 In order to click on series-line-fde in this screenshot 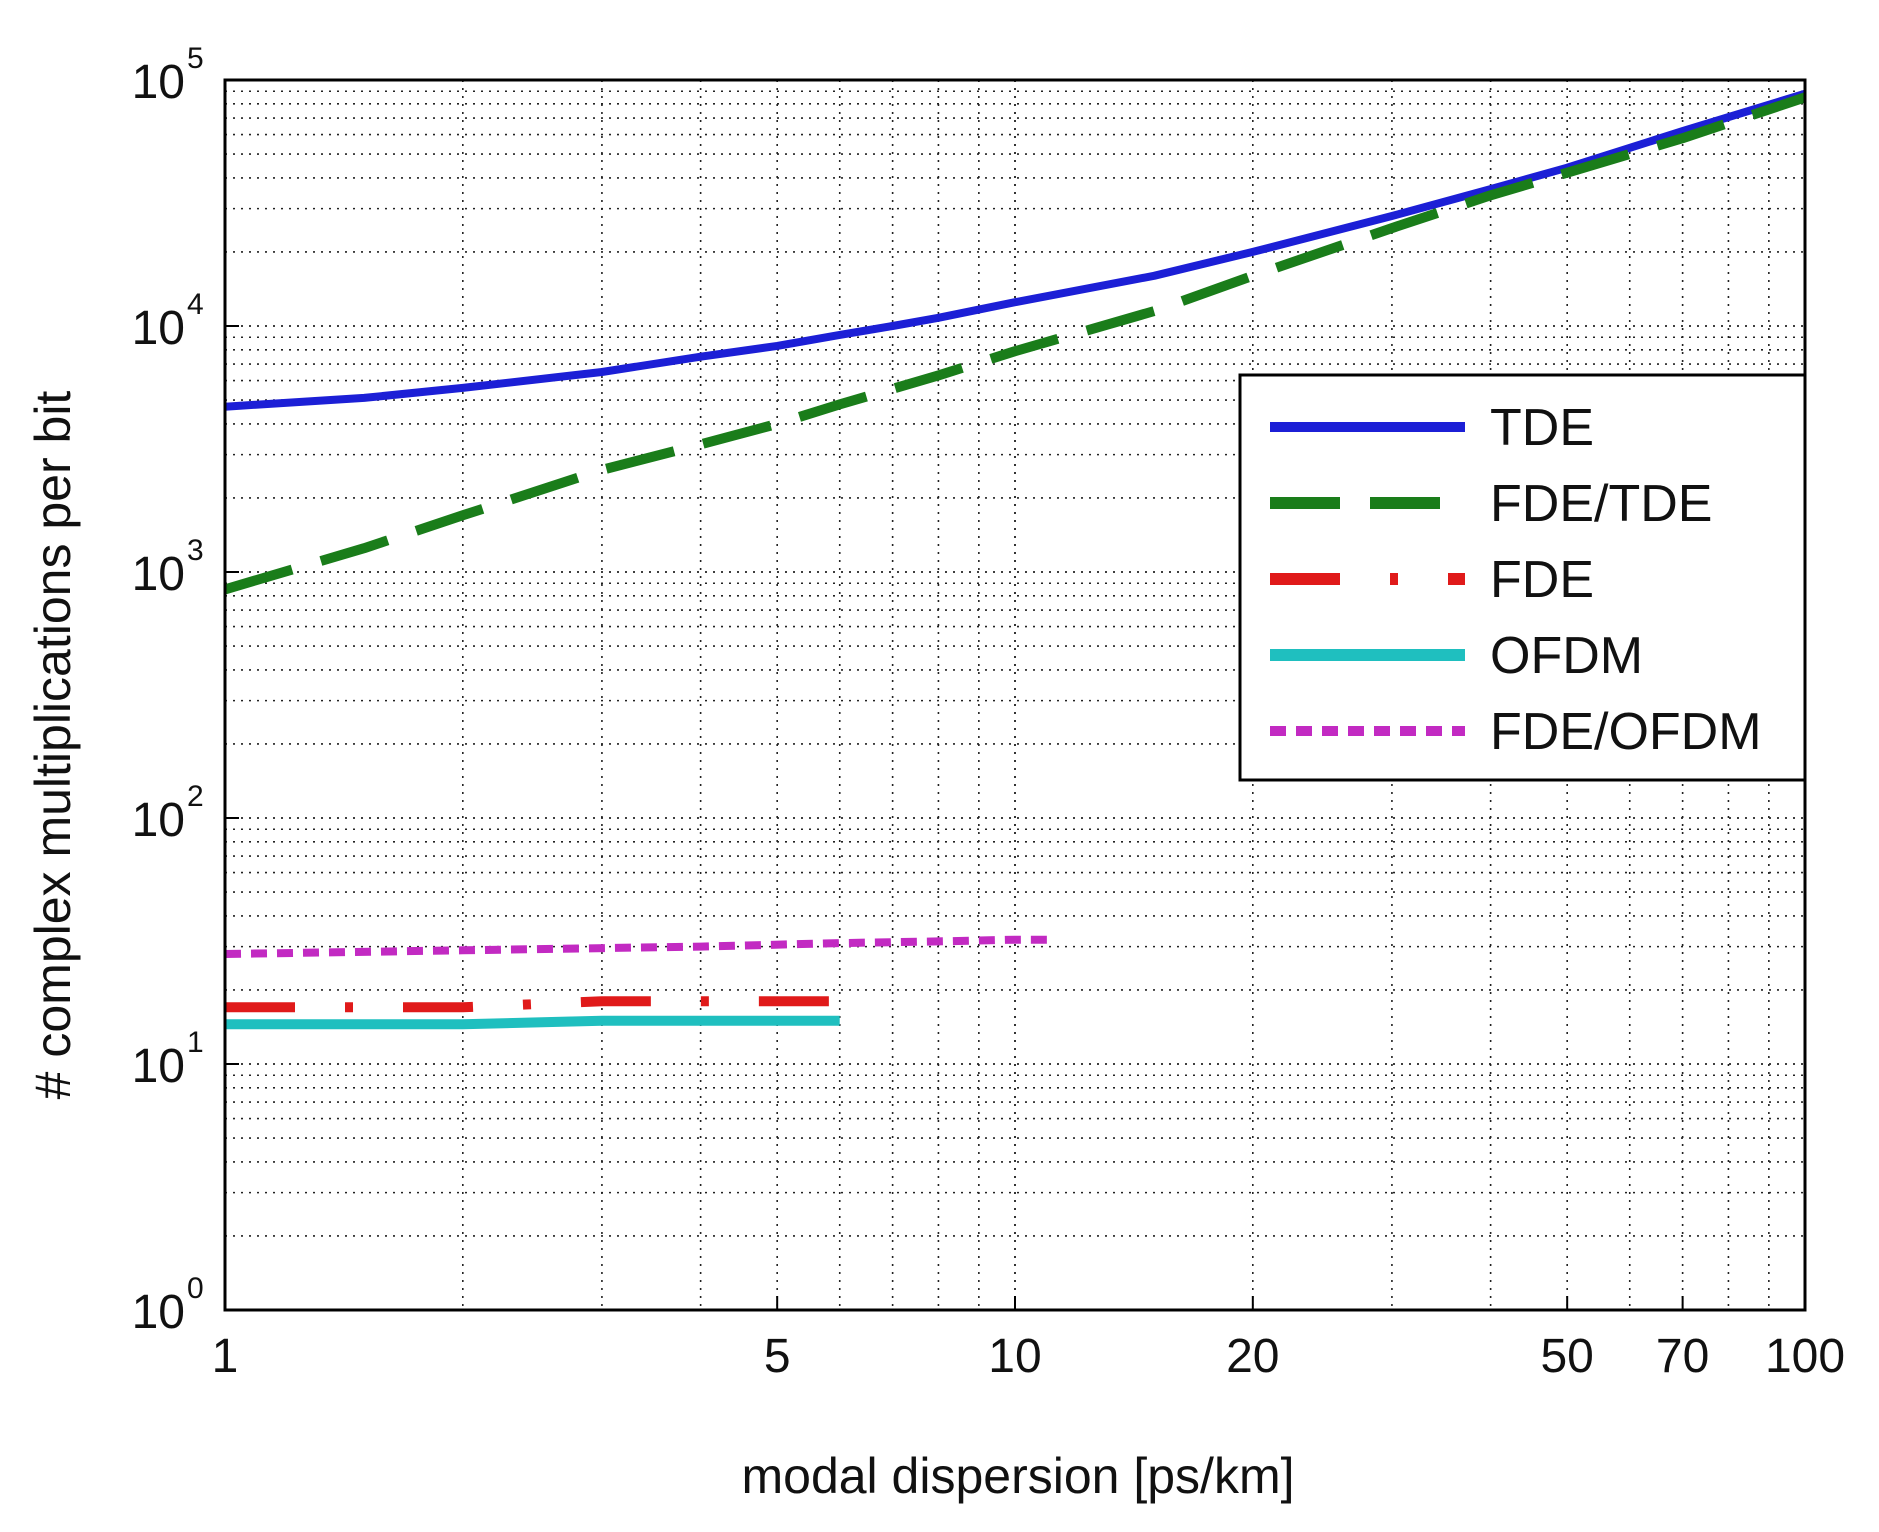, I will do `click(532, 1004)`.